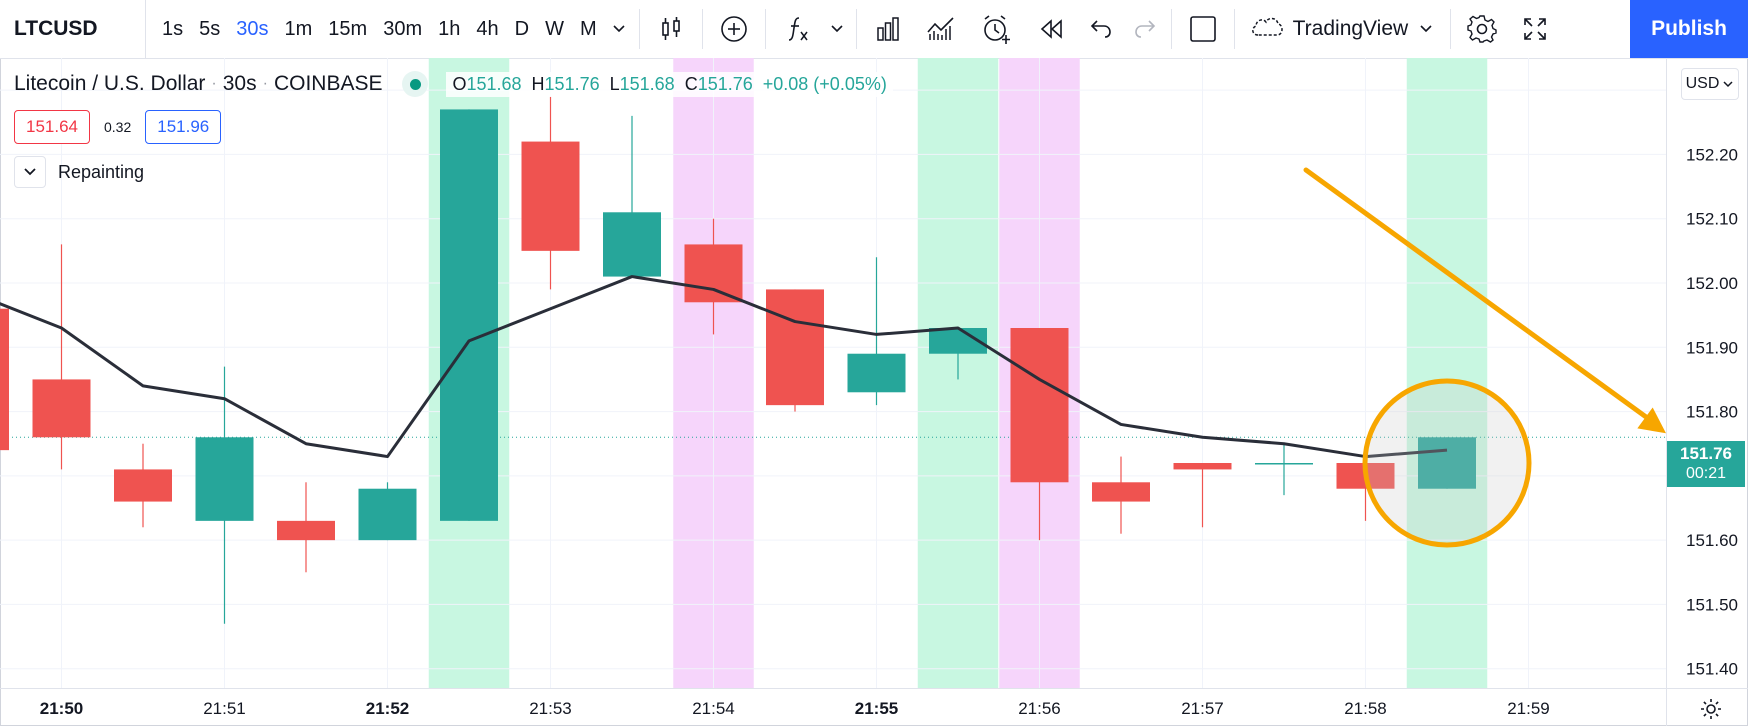 This screenshot has width=1748, height=726. I want to click on settings-icon, so click(1482, 29).